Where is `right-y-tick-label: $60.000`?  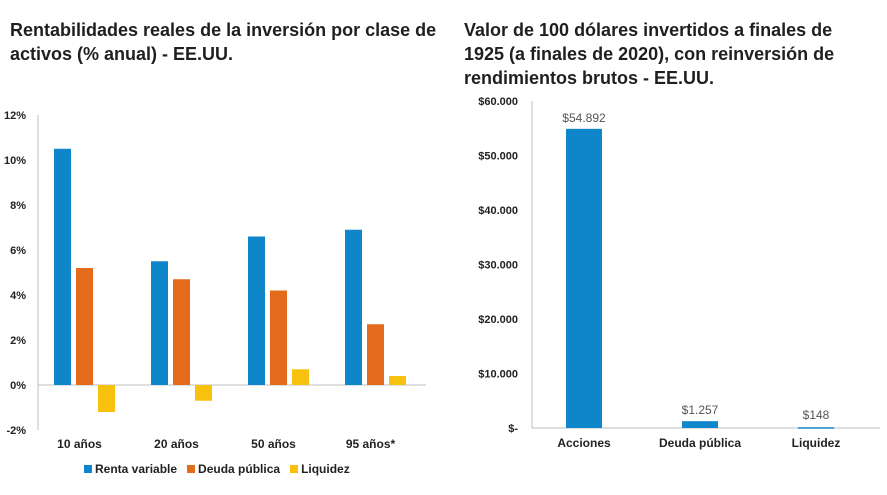
right-y-tick-label: $60.000 is located at coordinates (498, 102).